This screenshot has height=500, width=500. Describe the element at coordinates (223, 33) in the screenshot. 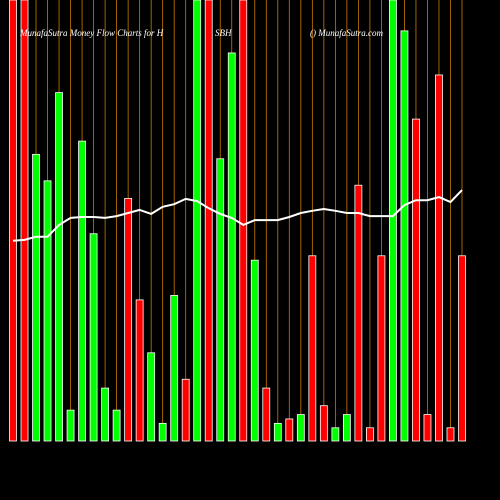

I see `chart-subtitle: SBH` at that location.